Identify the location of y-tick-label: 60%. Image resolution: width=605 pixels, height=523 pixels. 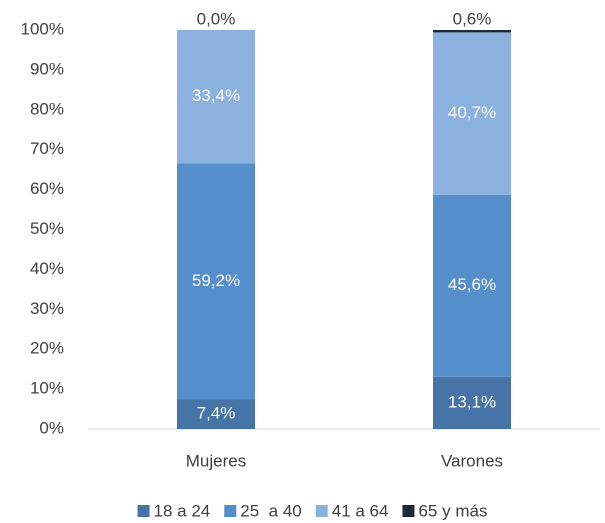
(47, 188).